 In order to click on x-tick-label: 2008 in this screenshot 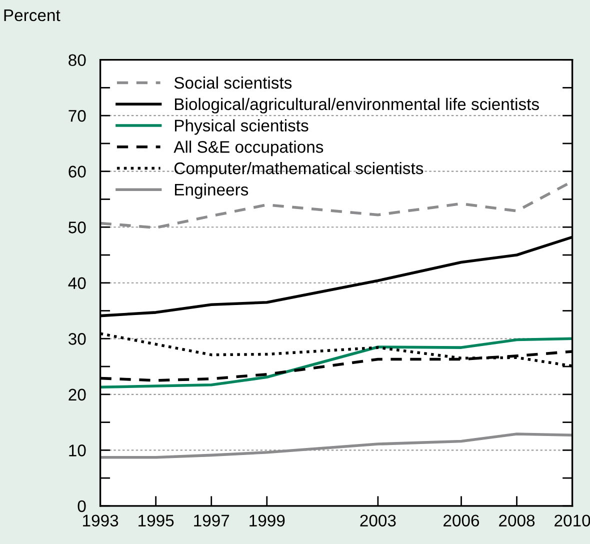, I will do `click(517, 520)`.